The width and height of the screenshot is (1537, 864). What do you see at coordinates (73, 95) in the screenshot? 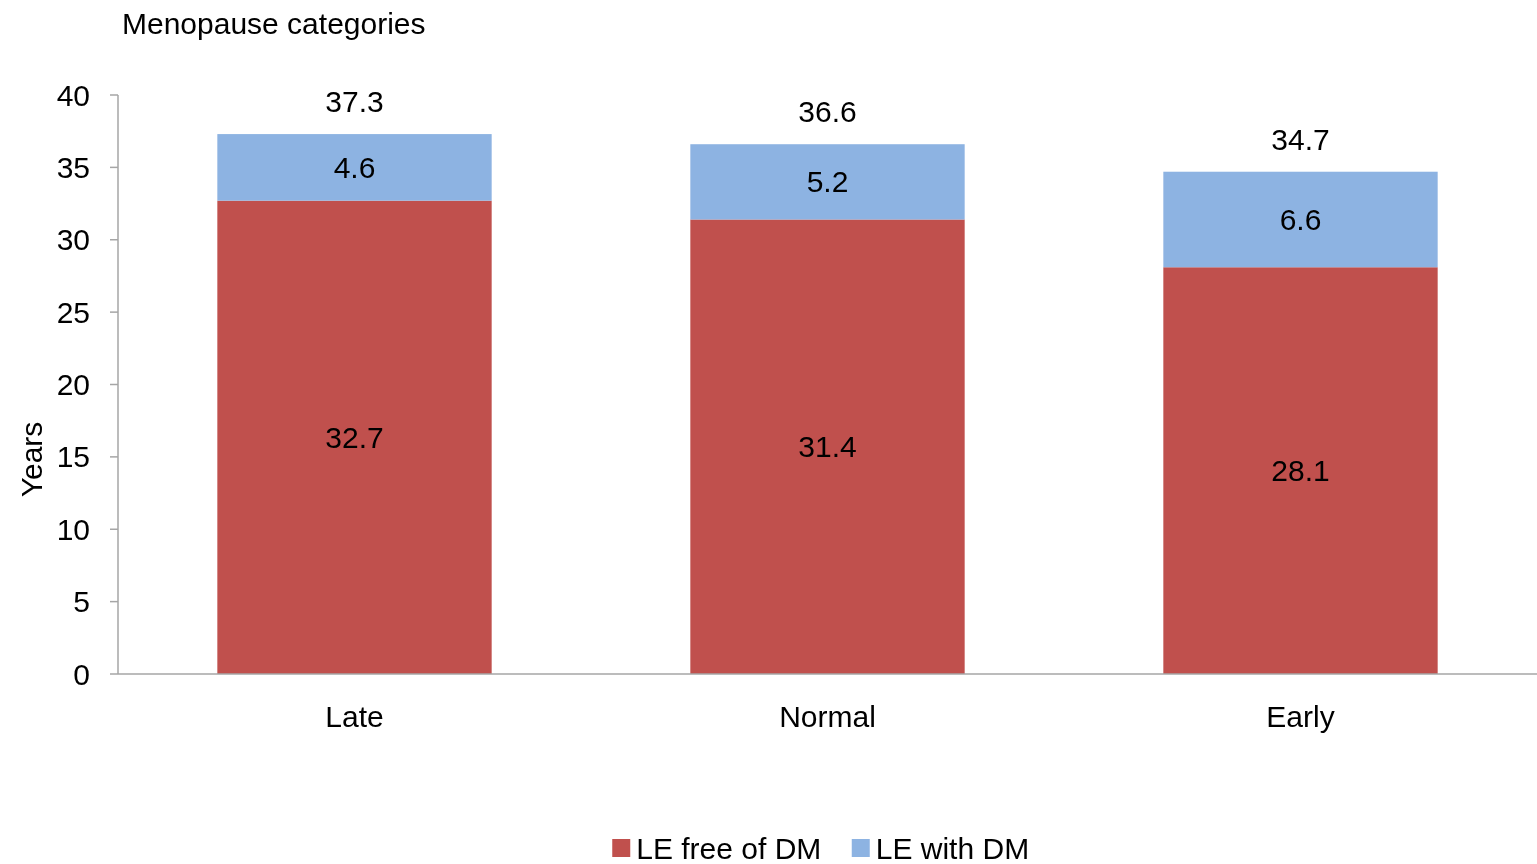
I see `y-tick-label: 40` at bounding box center [73, 95].